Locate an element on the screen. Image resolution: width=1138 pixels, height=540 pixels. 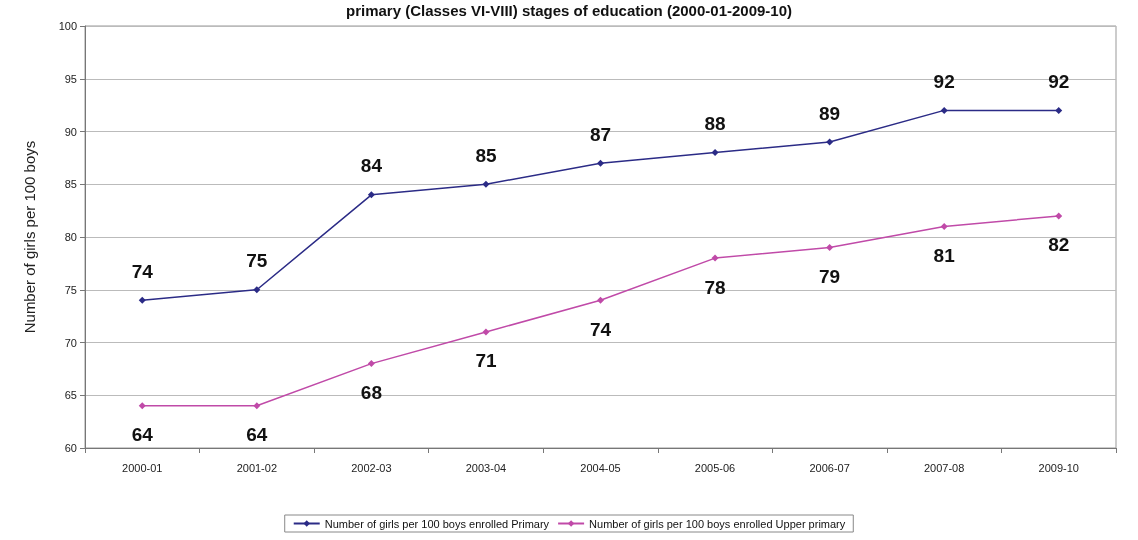
data-label: 81 is located at coordinates (944, 255).